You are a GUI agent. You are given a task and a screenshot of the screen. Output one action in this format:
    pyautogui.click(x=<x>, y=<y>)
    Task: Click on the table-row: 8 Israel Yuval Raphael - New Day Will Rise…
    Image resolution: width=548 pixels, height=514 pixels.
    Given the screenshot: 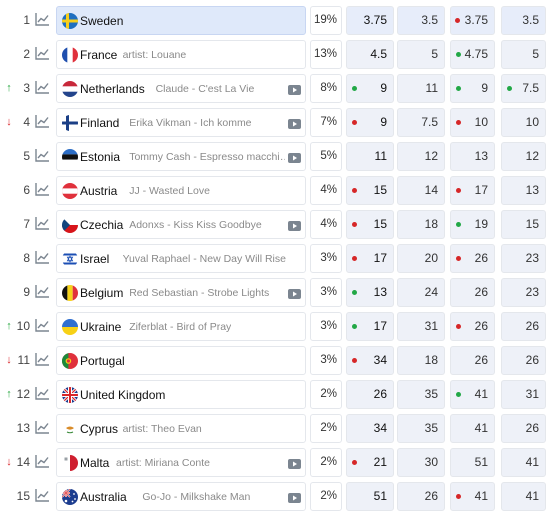 What is the action you would take?
    pyautogui.click(x=274, y=259)
    